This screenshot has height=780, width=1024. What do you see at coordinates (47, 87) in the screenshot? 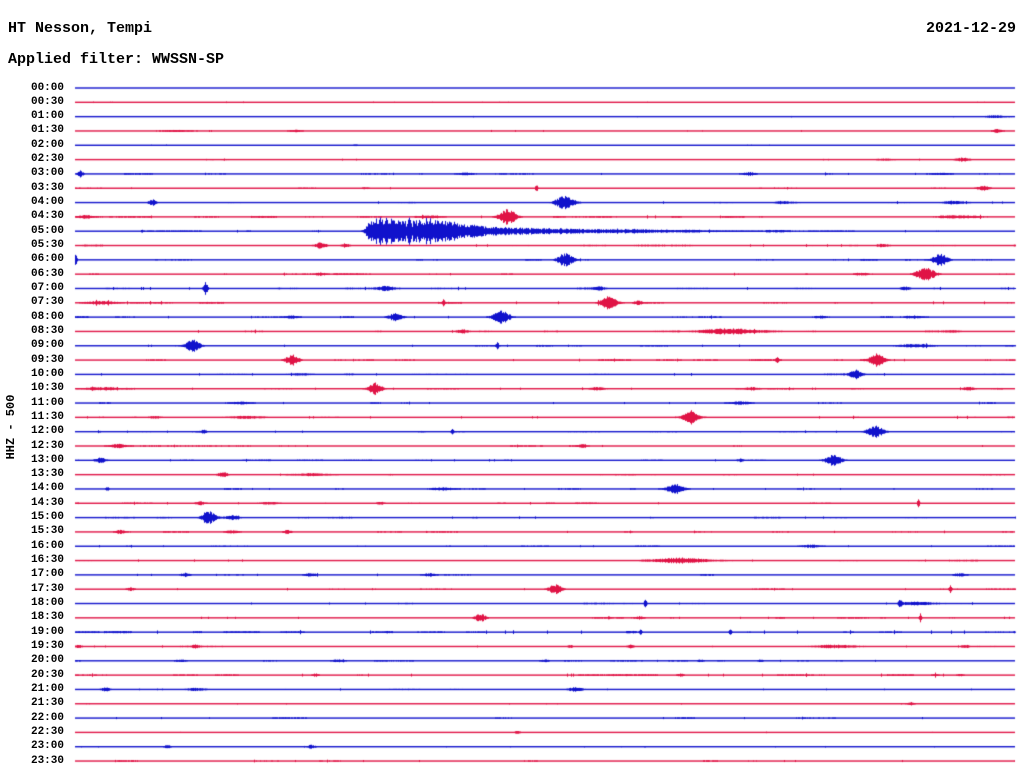
I see `time-label: 00:00` at bounding box center [47, 87].